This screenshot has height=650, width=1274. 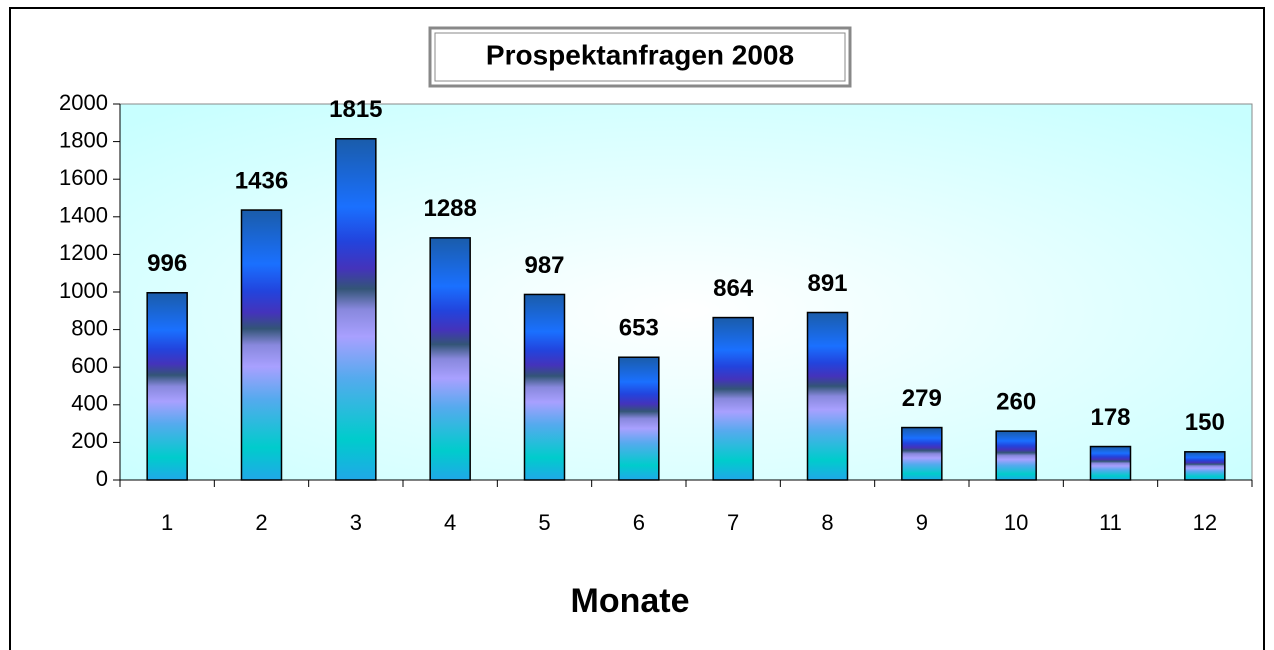 I want to click on x-tick-label: 4, so click(x=450, y=522).